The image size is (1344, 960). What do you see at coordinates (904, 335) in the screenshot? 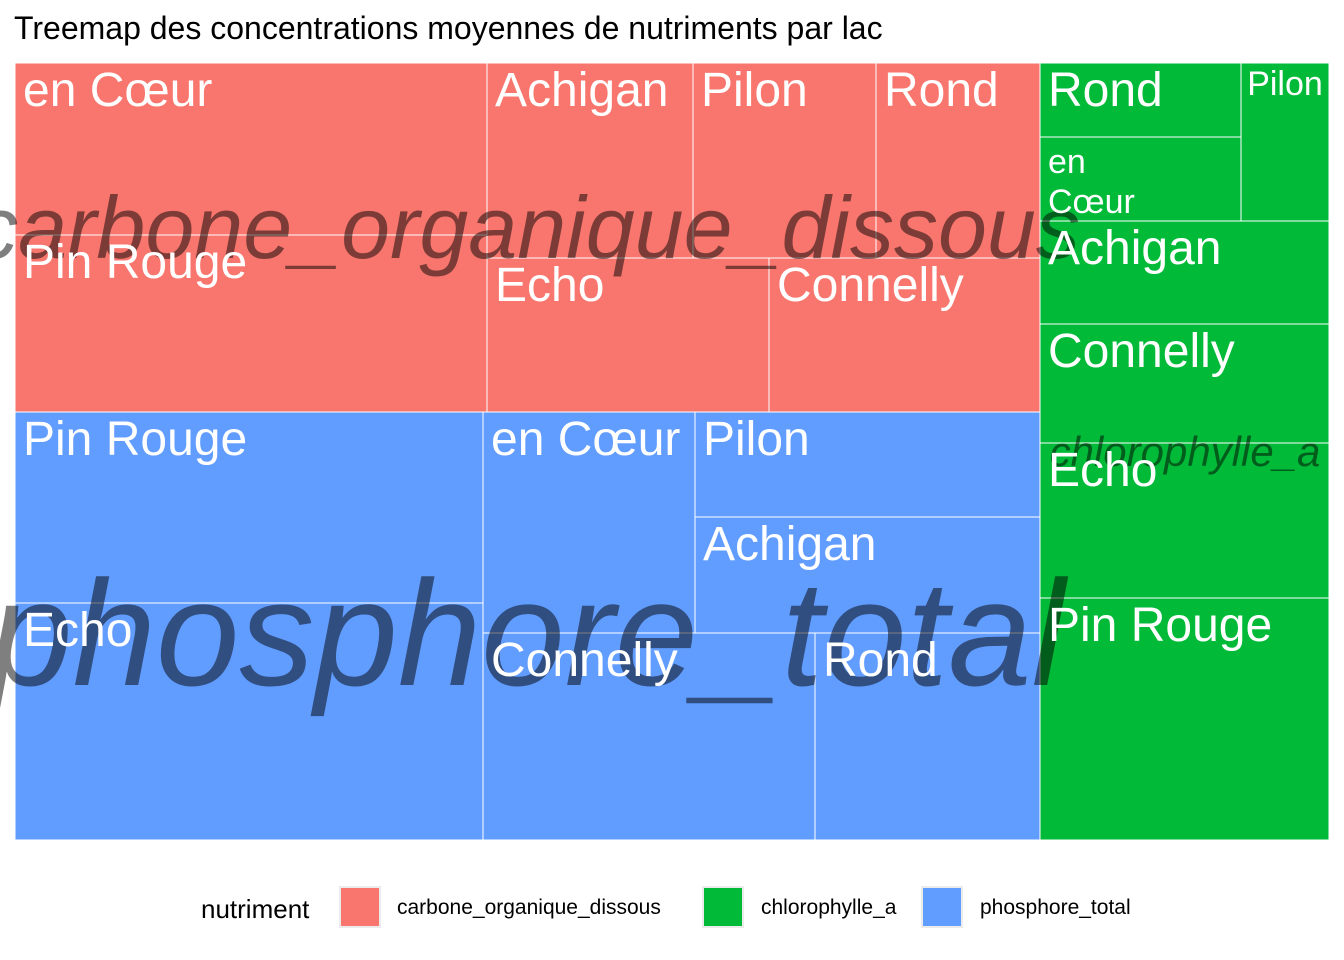
I see `tile-carbone-organique-dissous-connelly` at bounding box center [904, 335].